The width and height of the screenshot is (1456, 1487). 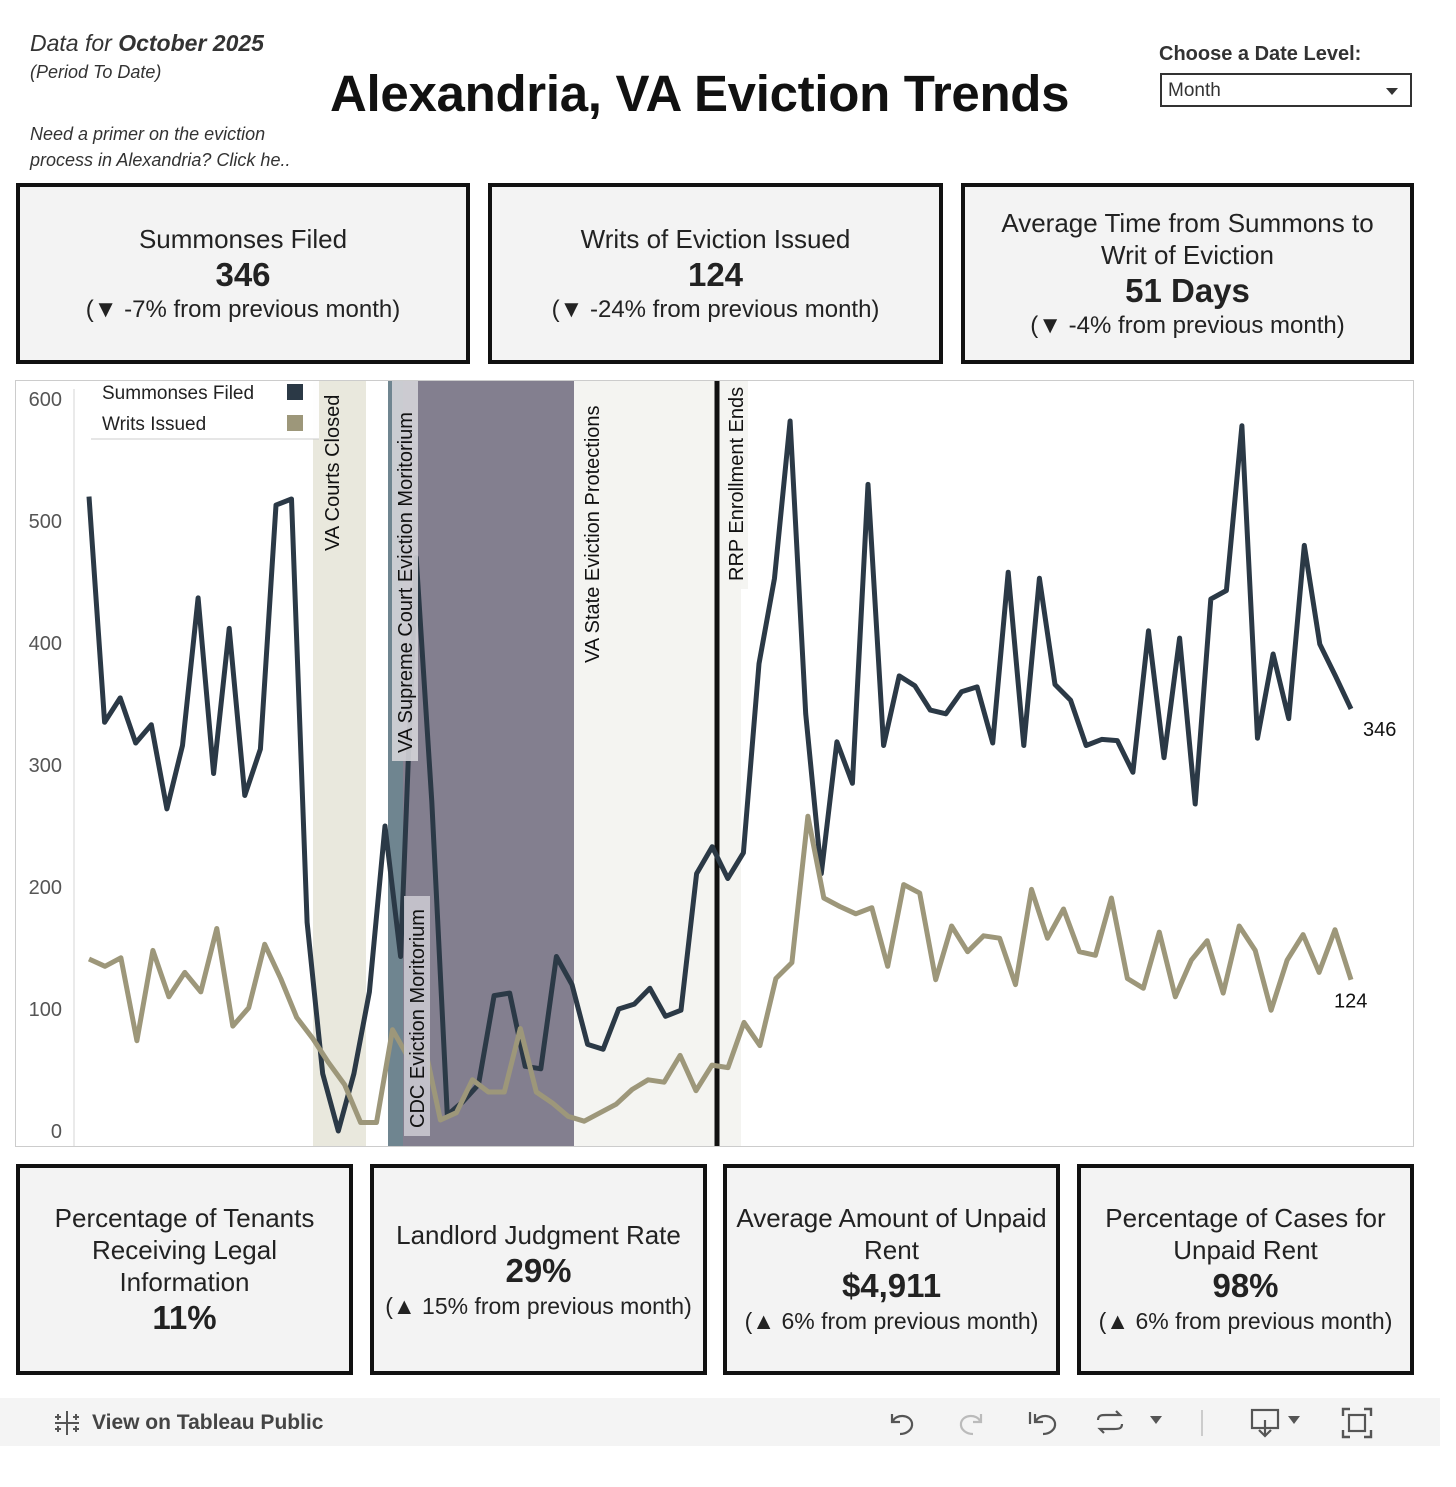 I want to click on event-label-rrp-enrollment-ends: RRP Enrollment Ends, so click(x=737, y=484).